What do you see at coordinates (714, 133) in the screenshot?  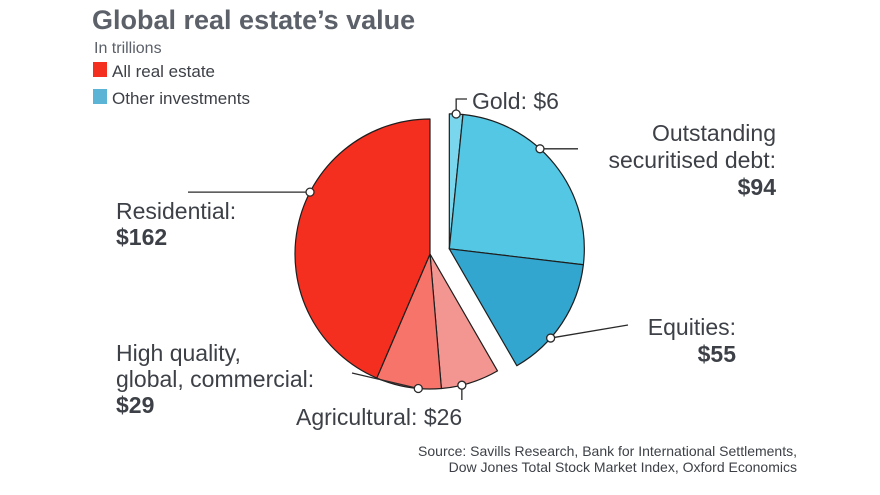 I see `slice-label-outstanding-securitised-debt: Outstanding` at bounding box center [714, 133].